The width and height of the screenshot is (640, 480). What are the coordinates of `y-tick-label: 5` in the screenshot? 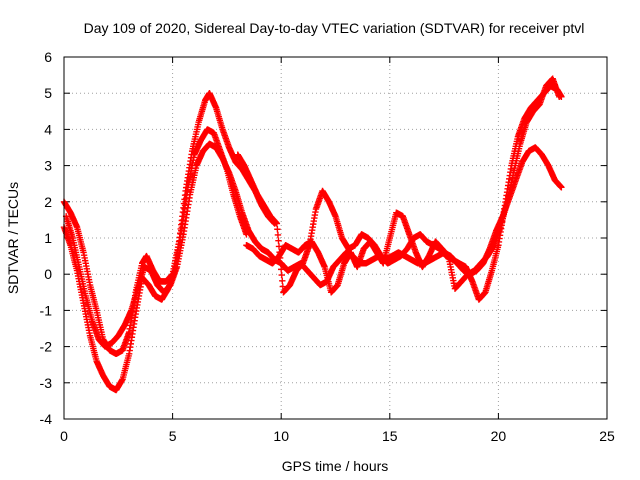 It's located at (48, 93).